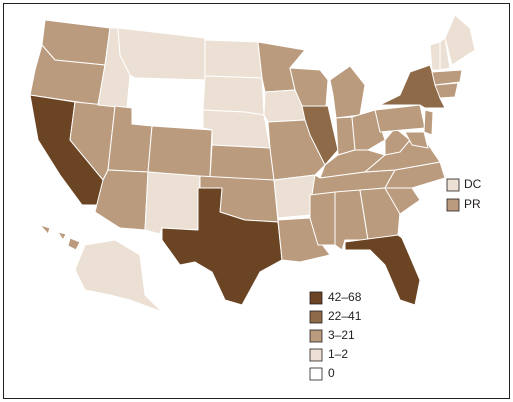 This screenshot has height=402, width=513. What do you see at coordinates (341, 335) in the screenshot?
I see `legend-label: 3–21` at bounding box center [341, 335].